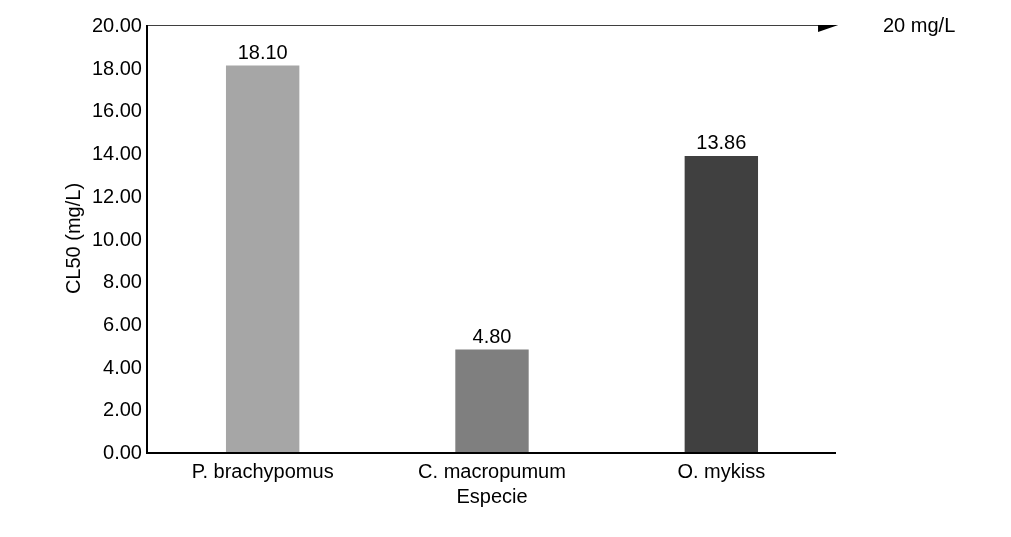  What do you see at coordinates (122, 366) in the screenshot?
I see `y-tick-label: 4.00` at bounding box center [122, 366].